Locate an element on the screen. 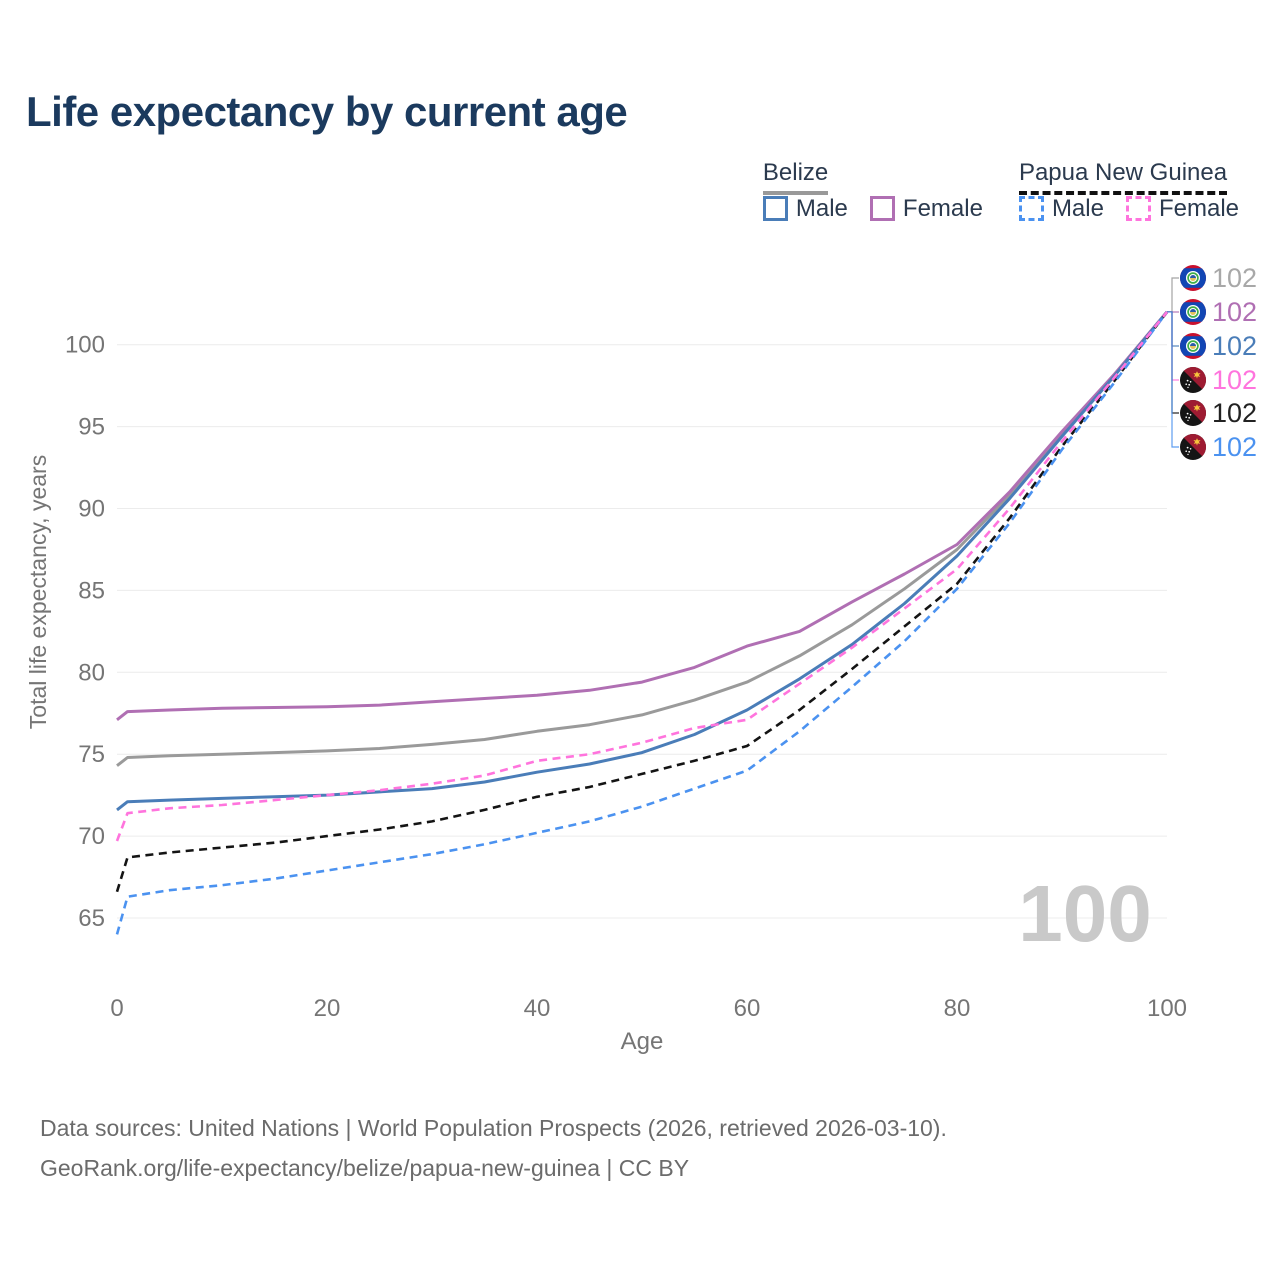 This screenshot has width=1280, height=1280. legend-country-belize: Belize is located at coordinates (795, 177).